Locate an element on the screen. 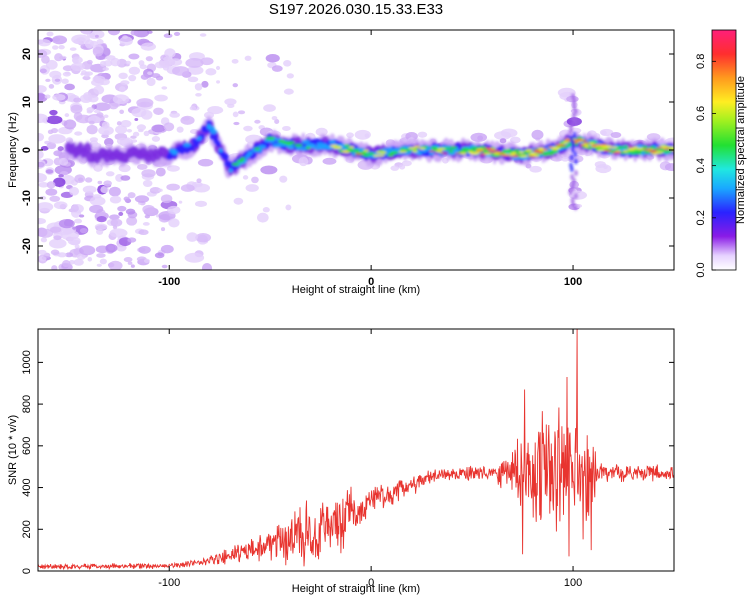 This screenshot has height=600, width=750. colorbar-tick-label: 0.0 is located at coordinates (701, 269).